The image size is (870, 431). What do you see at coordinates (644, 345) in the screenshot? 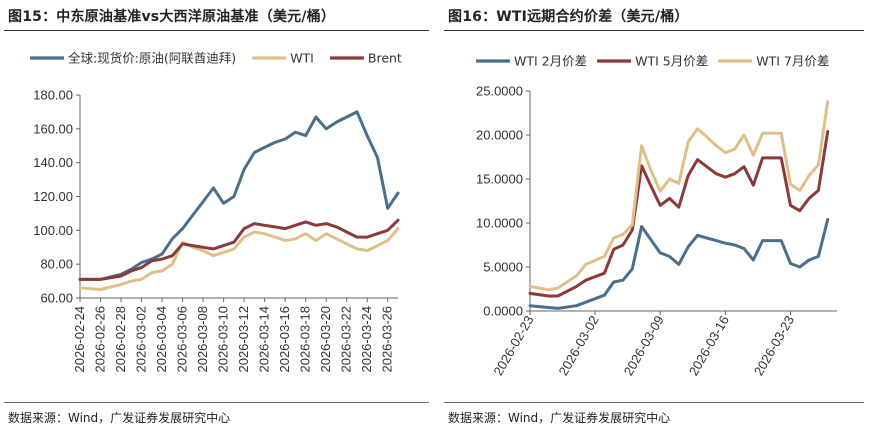
I see `x-tick-label-right-2: 2026-03-09` at bounding box center [644, 345].